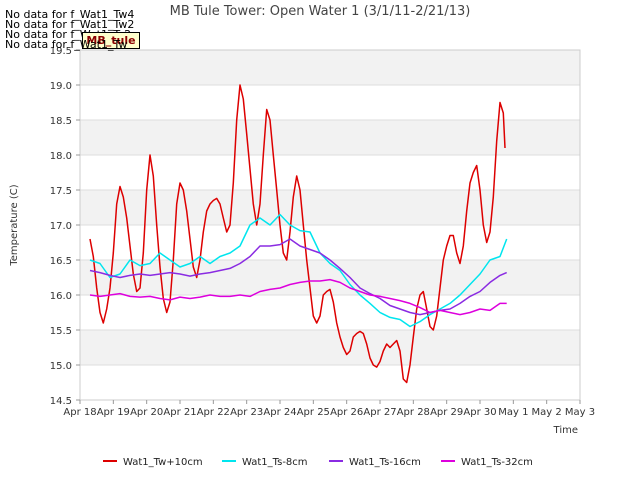 This screenshot has height=480, width=640. Describe the element at coordinates (213, 412) in the screenshot. I see `x-tick-label: Apr 22` at that location.